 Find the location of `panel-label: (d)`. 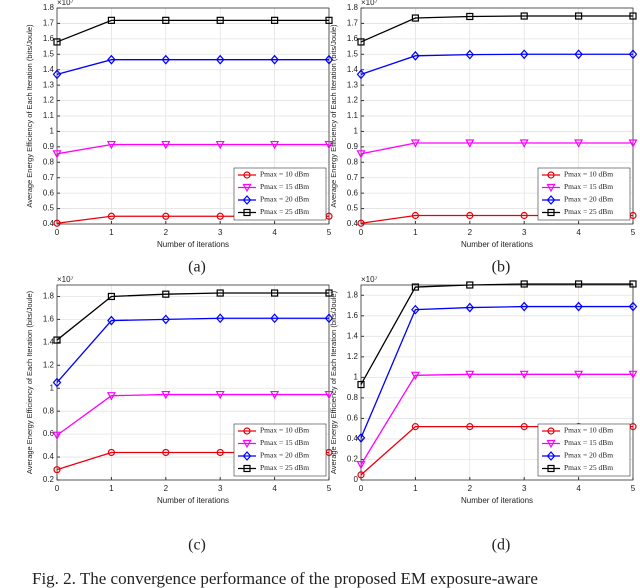

panel-label: (d) is located at coordinates (501, 545).